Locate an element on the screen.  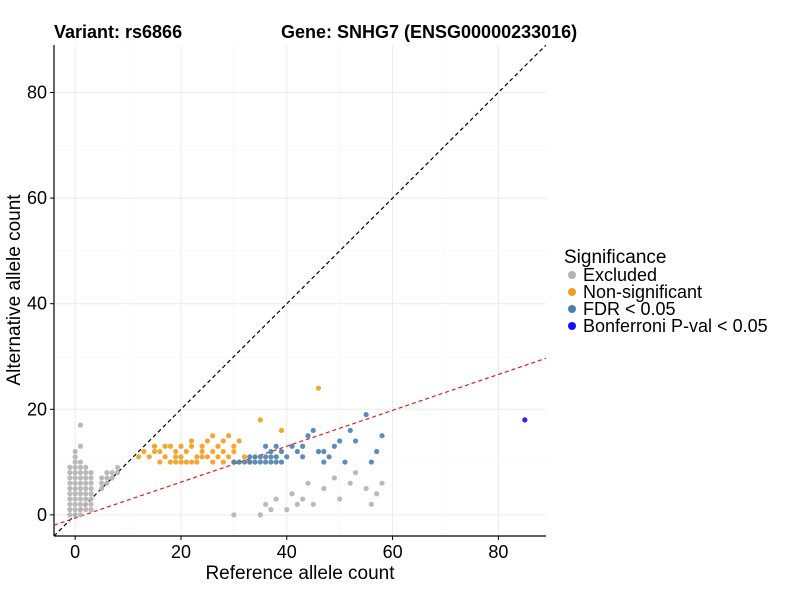
x-tick-label: 40 is located at coordinates (287, 552).